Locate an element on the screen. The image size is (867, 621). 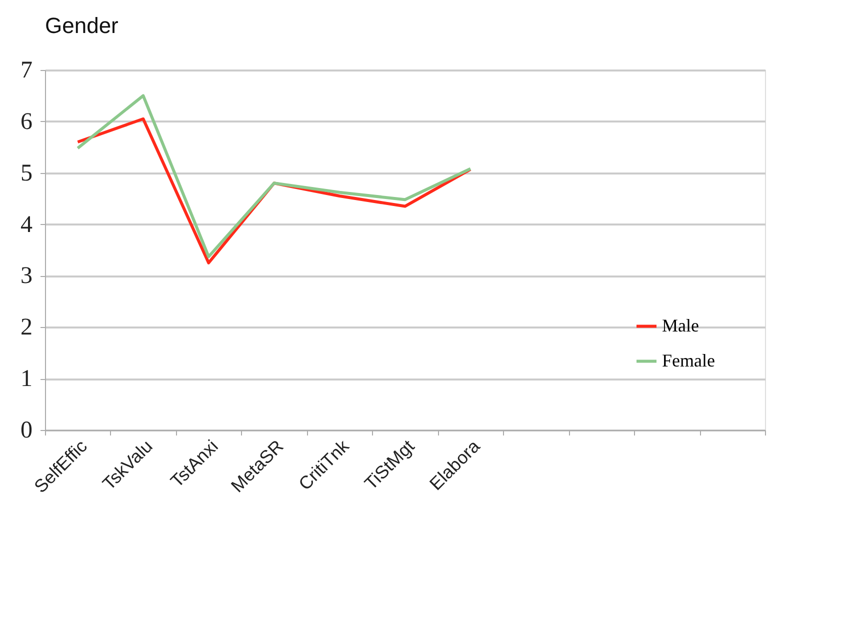
y-tick-label: 7 is located at coordinates (26, 71).